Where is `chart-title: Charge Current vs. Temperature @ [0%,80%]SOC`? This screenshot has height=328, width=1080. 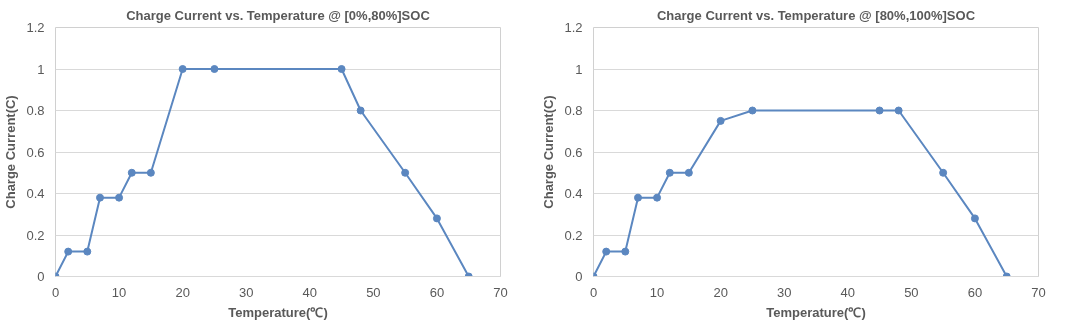 chart-title: Charge Current vs. Temperature @ [0%,80%]SOC is located at coordinates (278, 15).